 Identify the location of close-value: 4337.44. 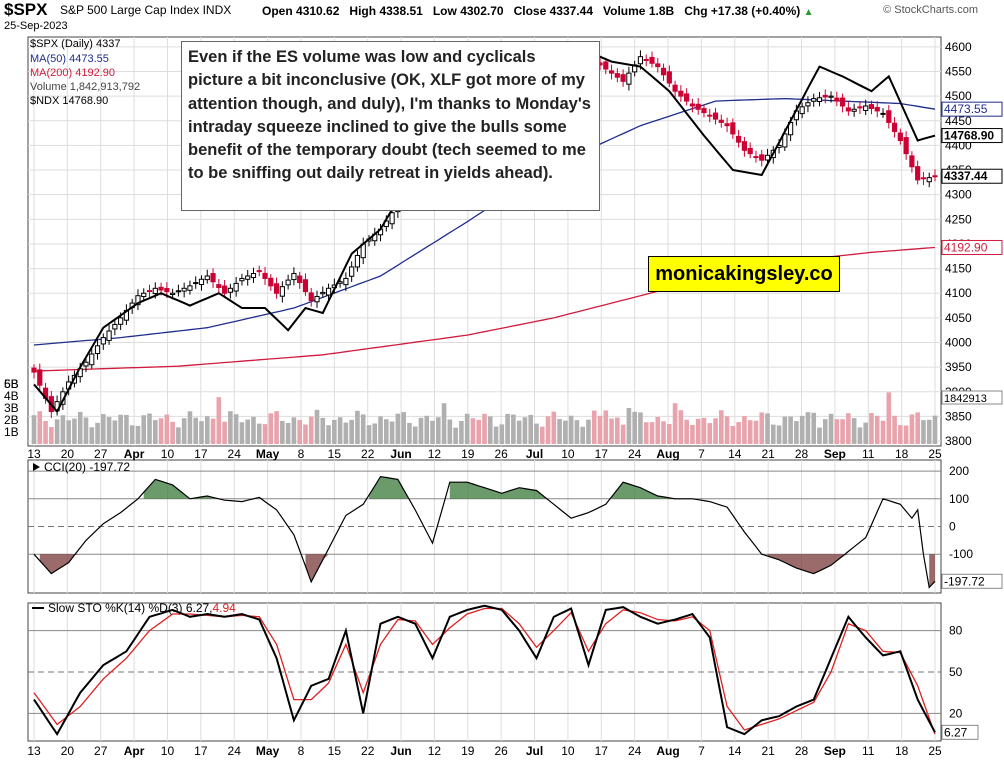
(571, 11).